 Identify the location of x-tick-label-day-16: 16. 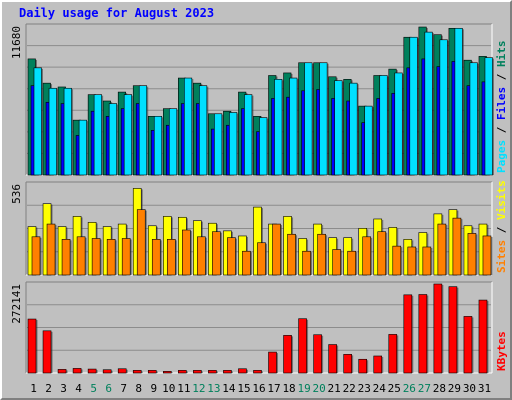
(258, 388).